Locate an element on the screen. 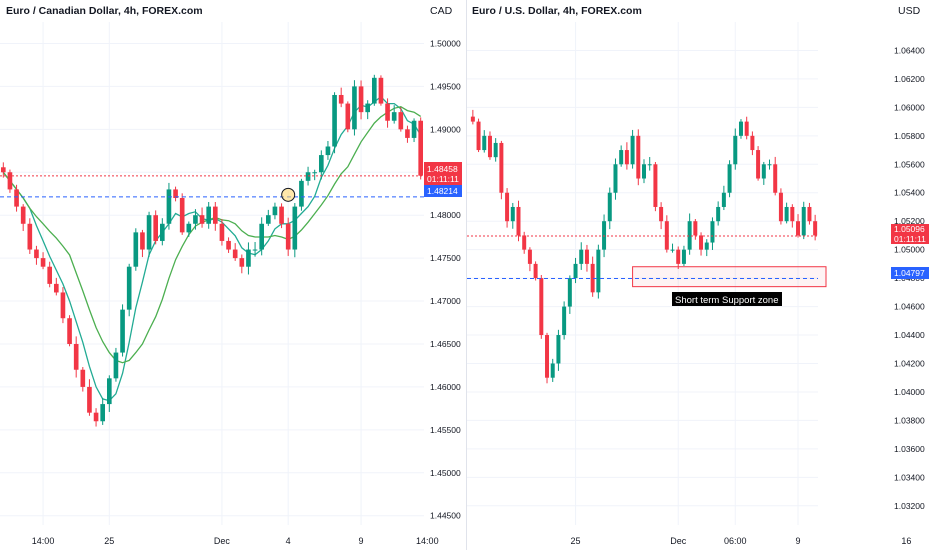  x-tick-label: 9 is located at coordinates (361, 541).